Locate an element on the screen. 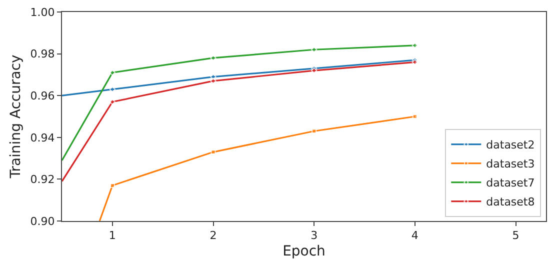  y-tick-label: 0.98 is located at coordinates (42, 54).